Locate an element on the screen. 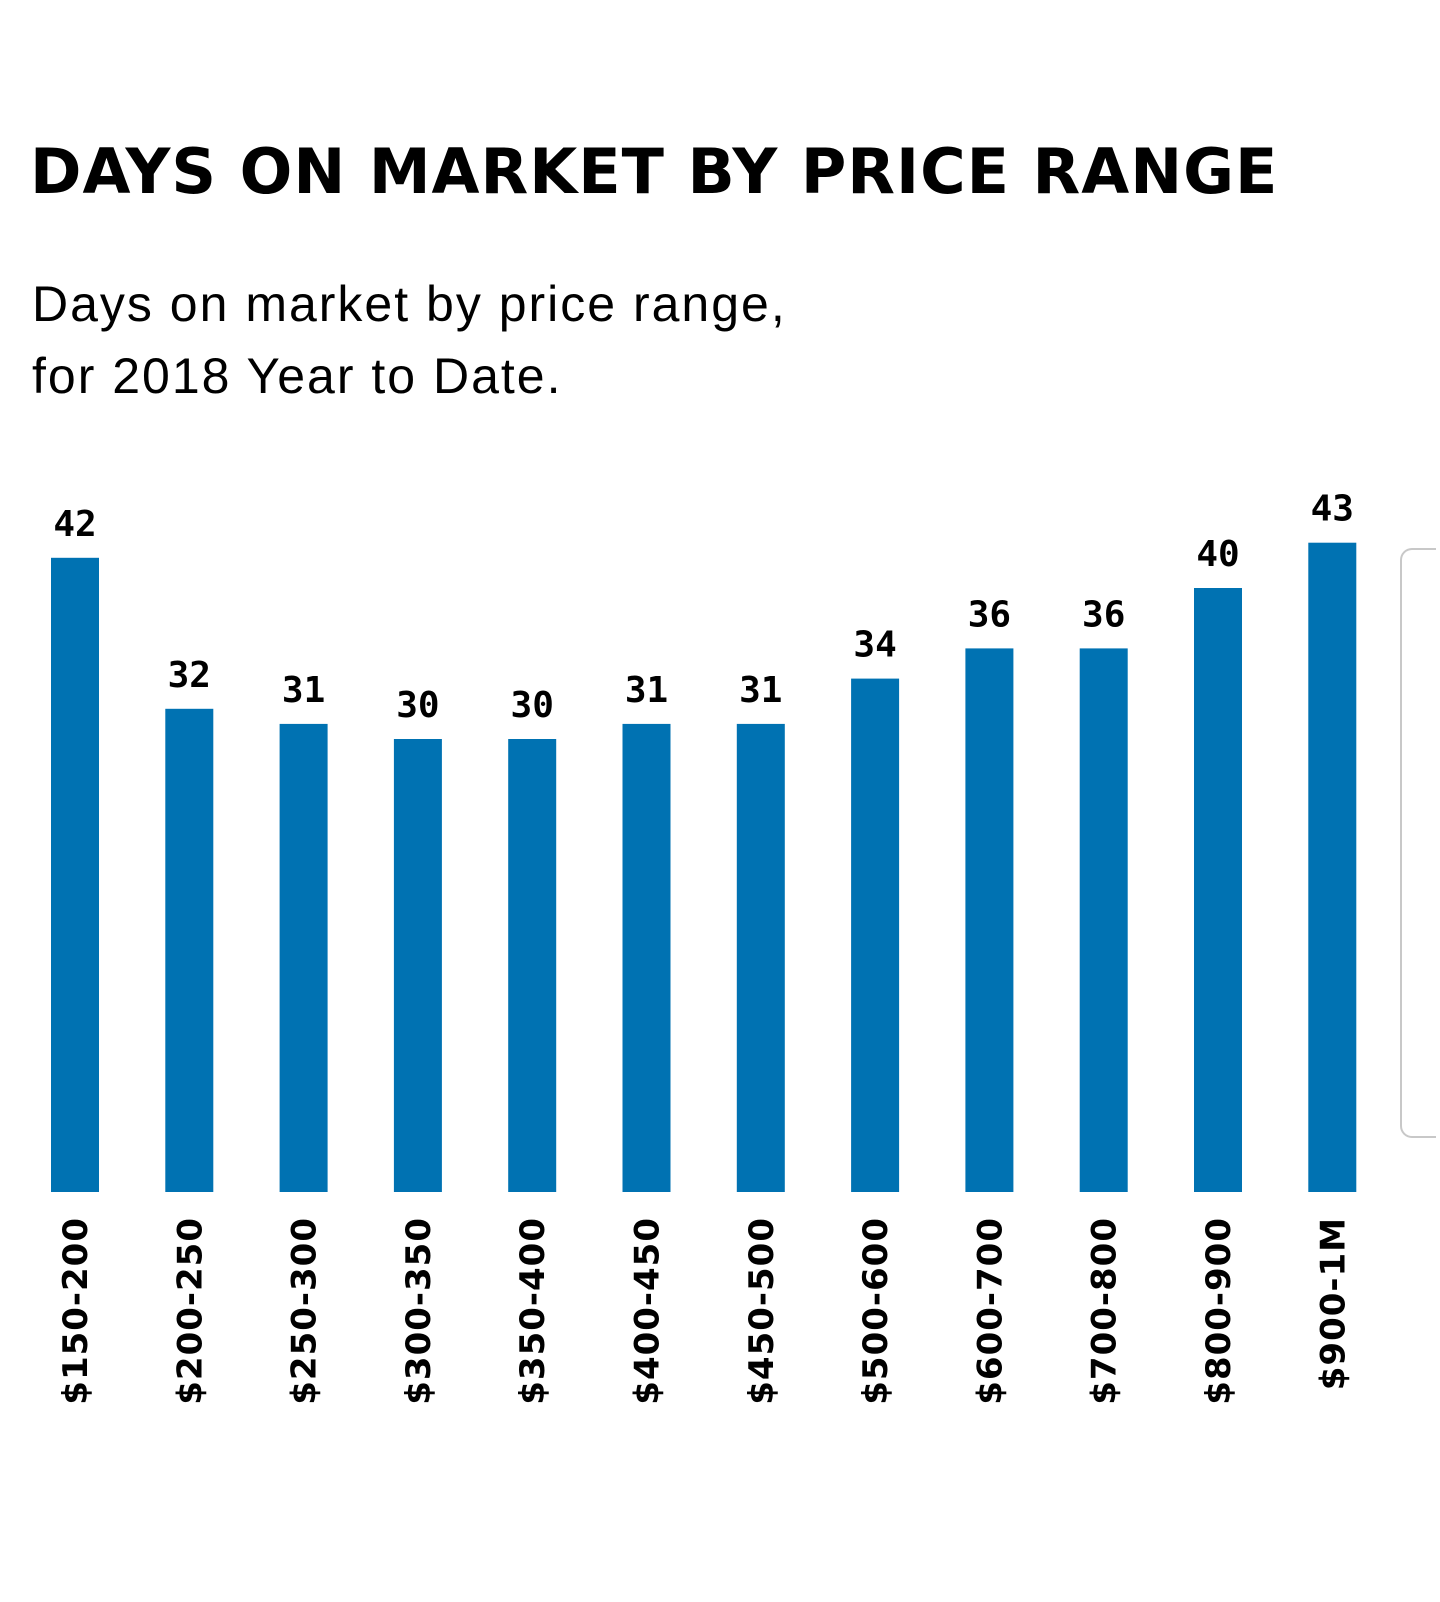 The width and height of the screenshot is (1440, 1602). subtitle-line-1: Days on market by price range, is located at coordinates (409, 304).